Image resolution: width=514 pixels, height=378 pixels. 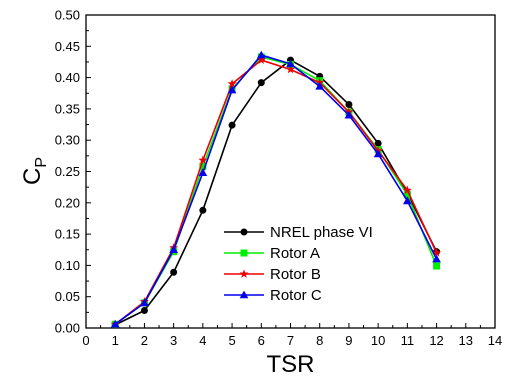 What do you see at coordinates (32, 176) in the screenshot?
I see `y-axis-title-main: C` at bounding box center [32, 176].